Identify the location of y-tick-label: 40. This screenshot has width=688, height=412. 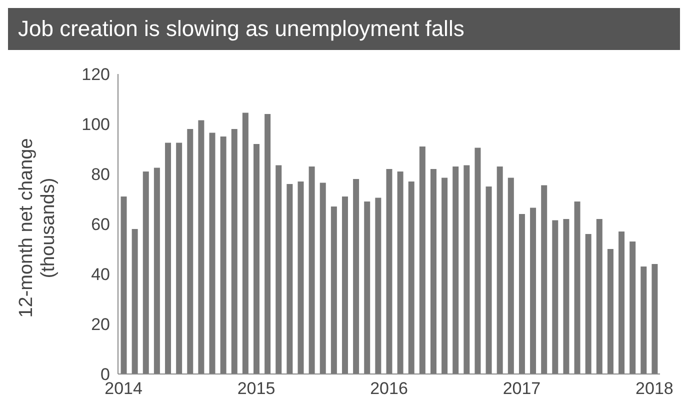
(100, 274).